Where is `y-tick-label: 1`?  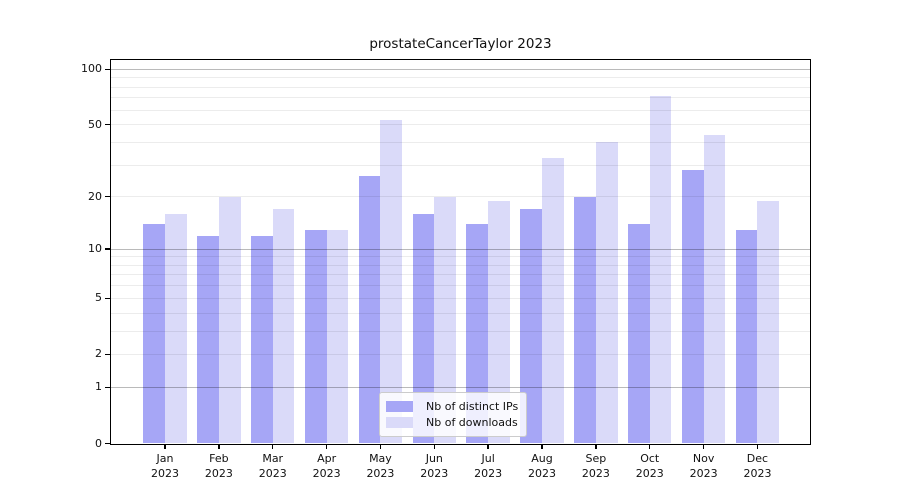 y-tick-label: 1 is located at coordinates (98, 387).